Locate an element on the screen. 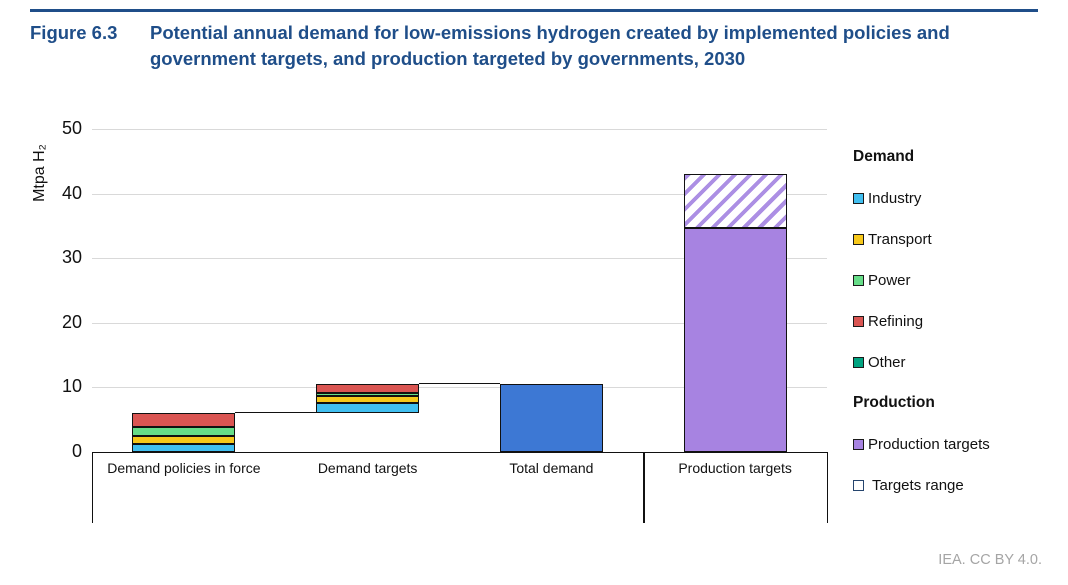 This screenshot has width=1068, height=585. category-label-text: Total demand is located at coordinates (551, 468).